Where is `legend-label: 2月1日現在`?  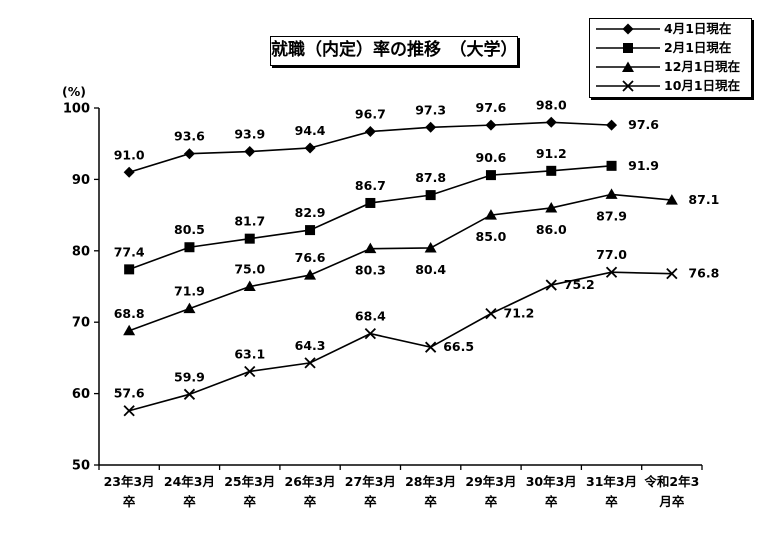 legend-label: 2月1日現在 is located at coordinates (698, 47).